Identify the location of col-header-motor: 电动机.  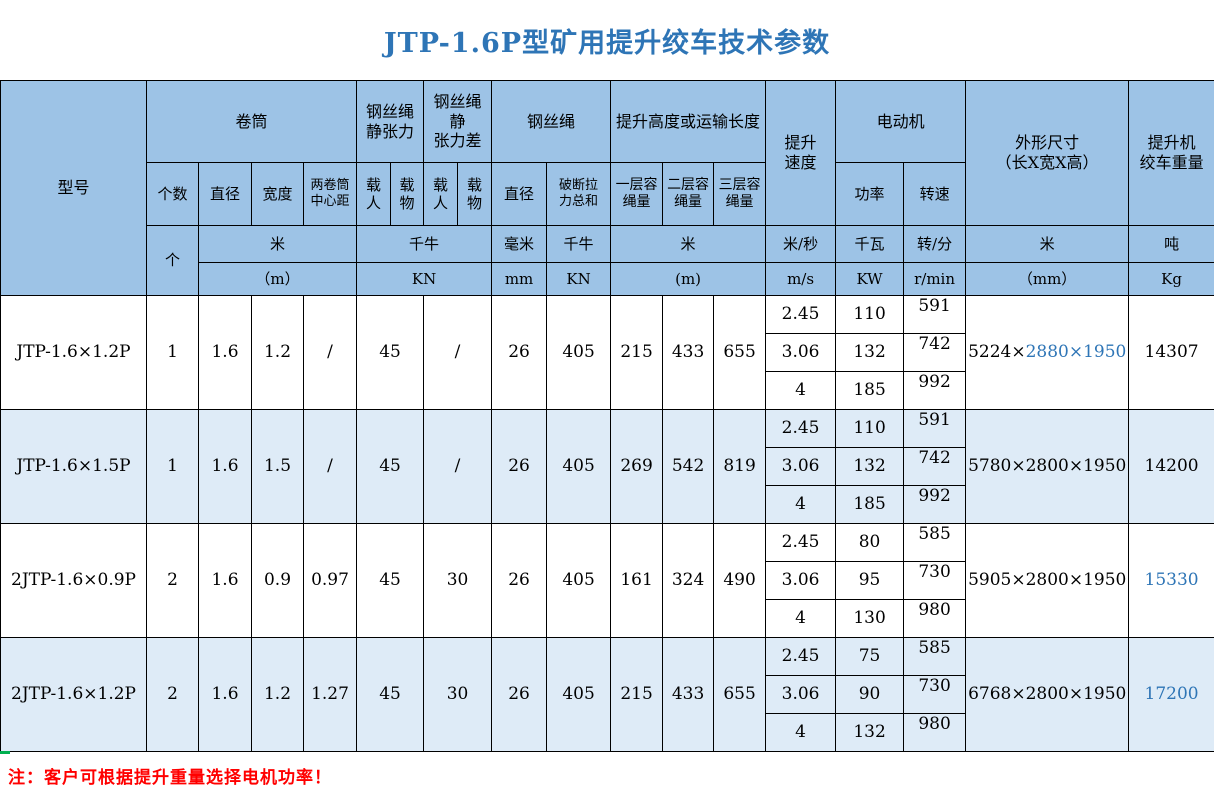
(901, 121).